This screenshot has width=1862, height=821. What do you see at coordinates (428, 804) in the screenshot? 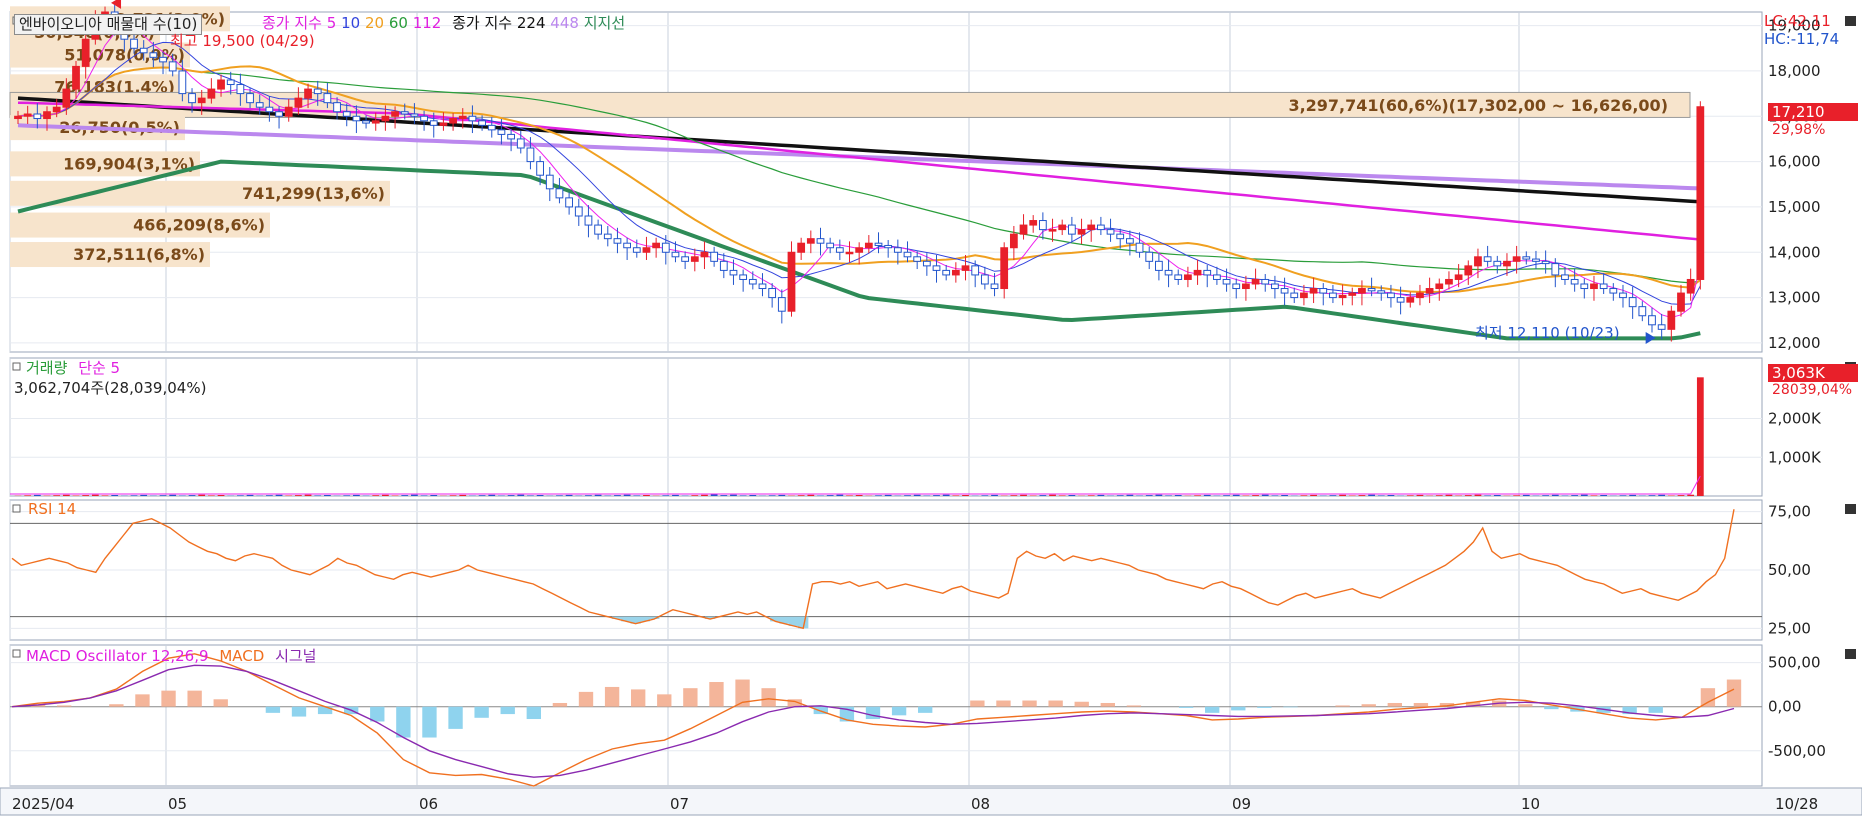
I see `x-tick-label: 06` at bounding box center [428, 804].